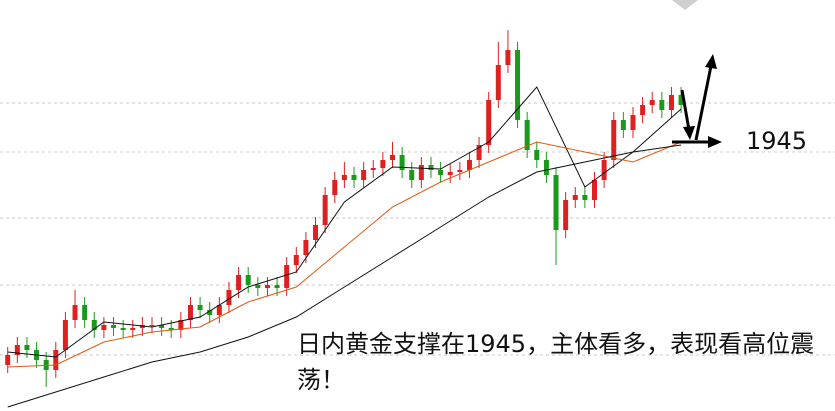  What do you see at coordinates (685, 5) in the screenshot?
I see `corner-marker` at bounding box center [685, 5].